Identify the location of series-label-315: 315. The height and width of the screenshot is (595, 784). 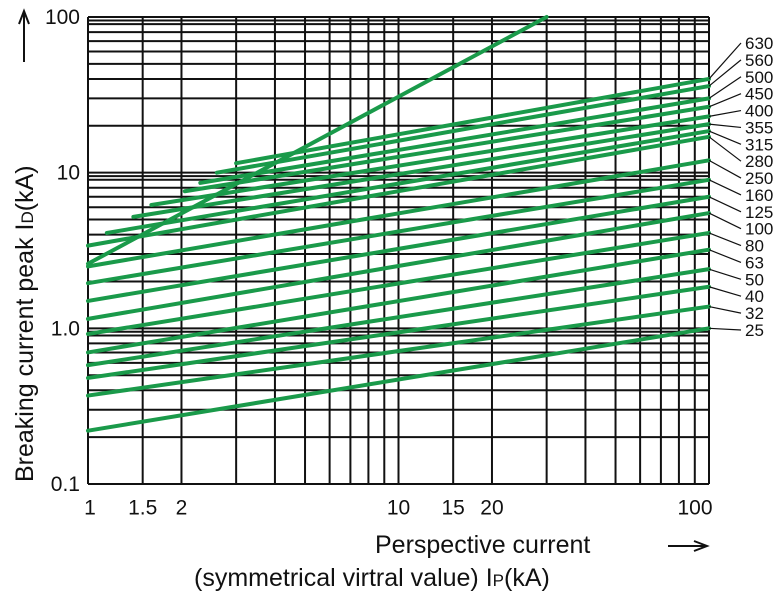
(759, 144).